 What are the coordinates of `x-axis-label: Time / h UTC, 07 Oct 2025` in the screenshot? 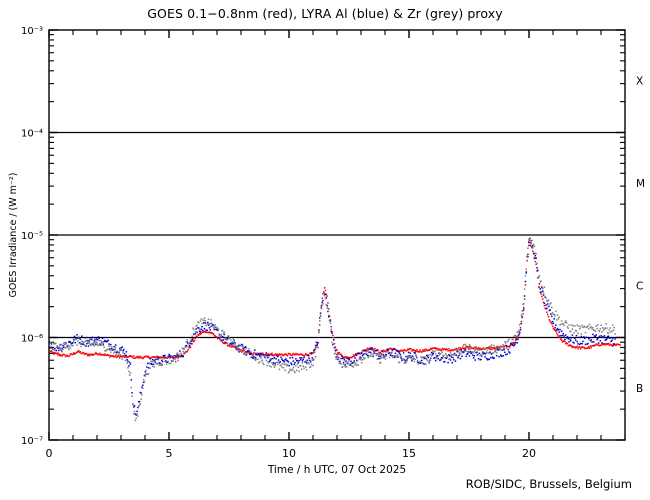 It's located at (336, 470).